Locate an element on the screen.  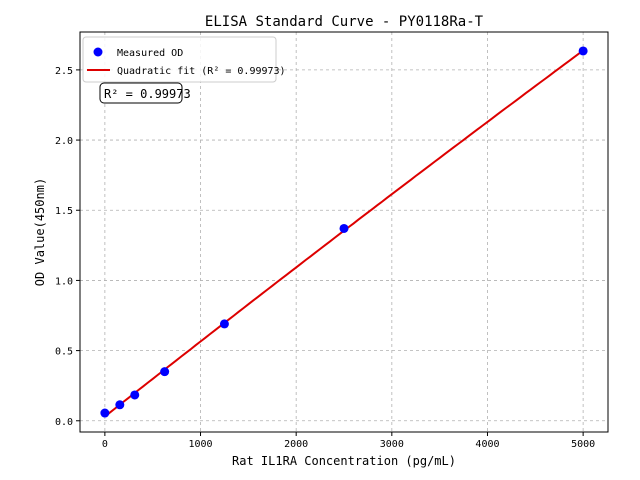
r2-annotation: R² = 0.99973 is located at coordinates (145, 93).